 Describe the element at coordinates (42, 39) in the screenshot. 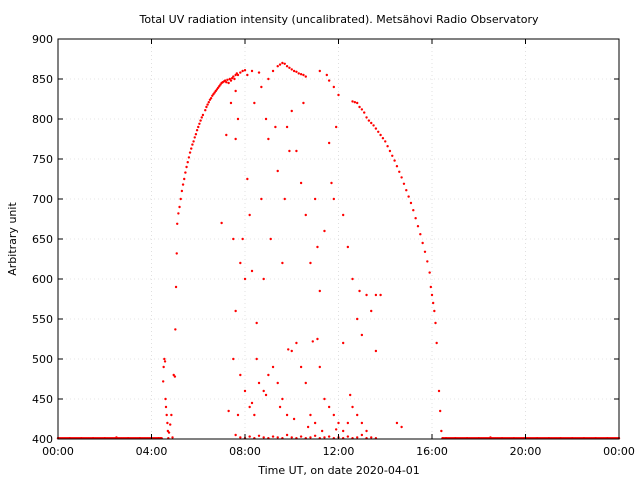

I see `y-tick-label: 900` at that location.